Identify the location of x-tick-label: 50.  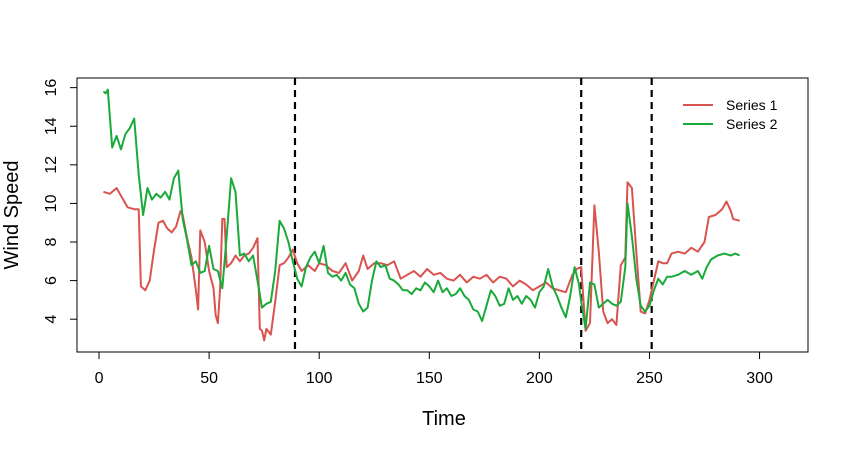
(209, 378).